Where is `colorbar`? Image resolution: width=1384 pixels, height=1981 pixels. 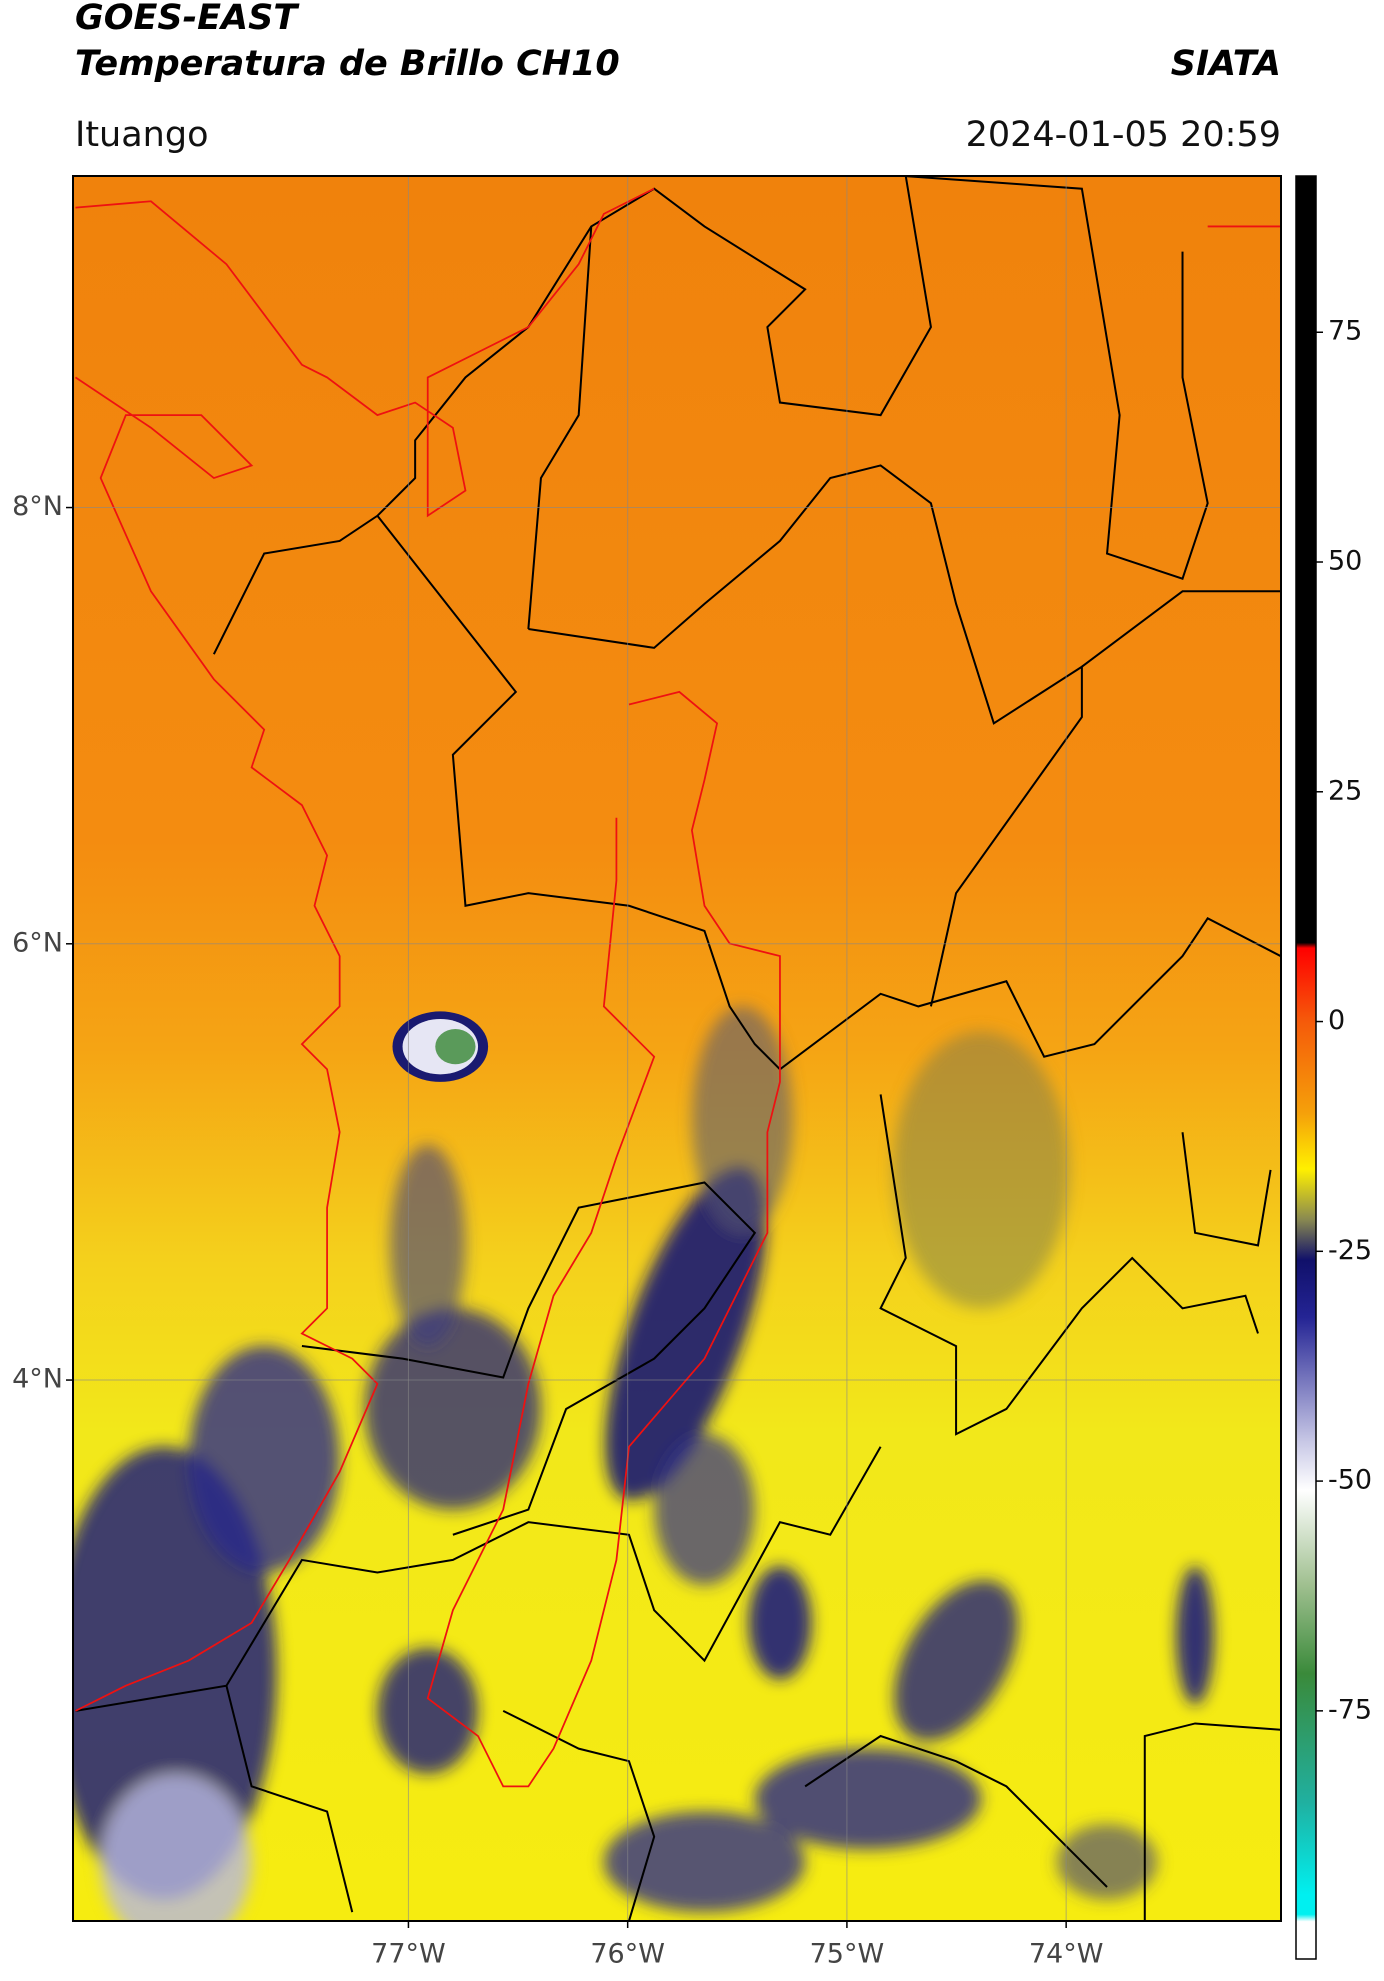 colorbar is located at coordinates (1306, 1067).